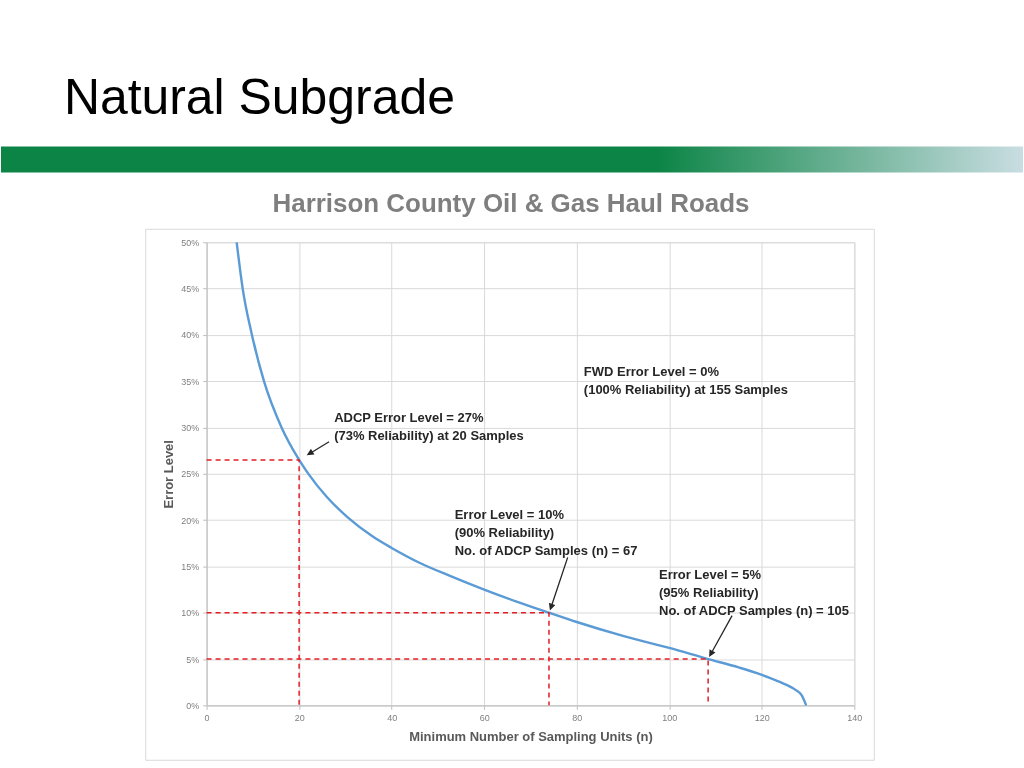 The image size is (1024, 768). Describe the element at coordinates (193, 705) in the screenshot. I see `y-tick-label: 0%` at that location.